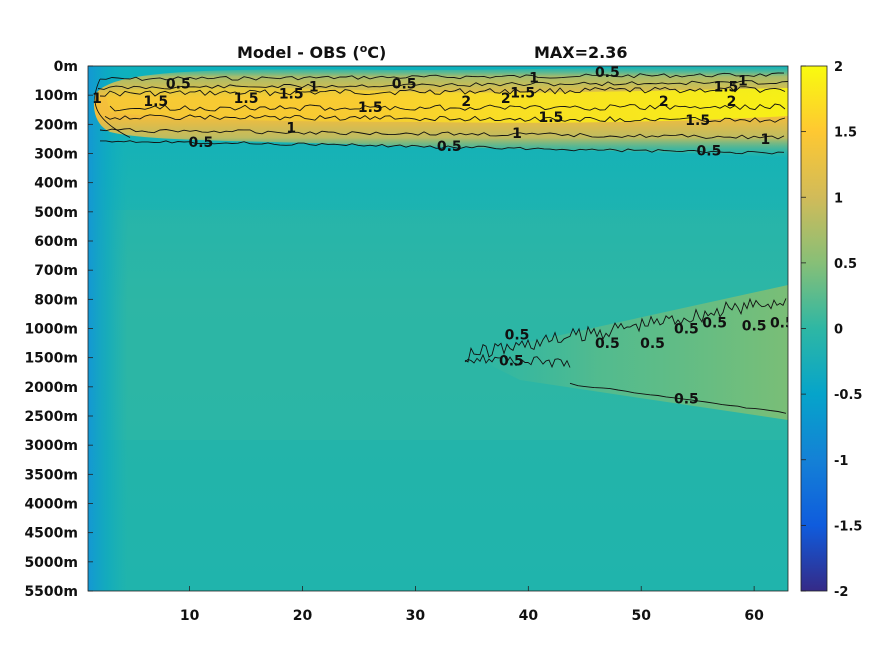 This screenshot has width=875, height=656. Describe the element at coordinates (447, 107) in the screenshot. I see `contour-2-dotted` at that location.